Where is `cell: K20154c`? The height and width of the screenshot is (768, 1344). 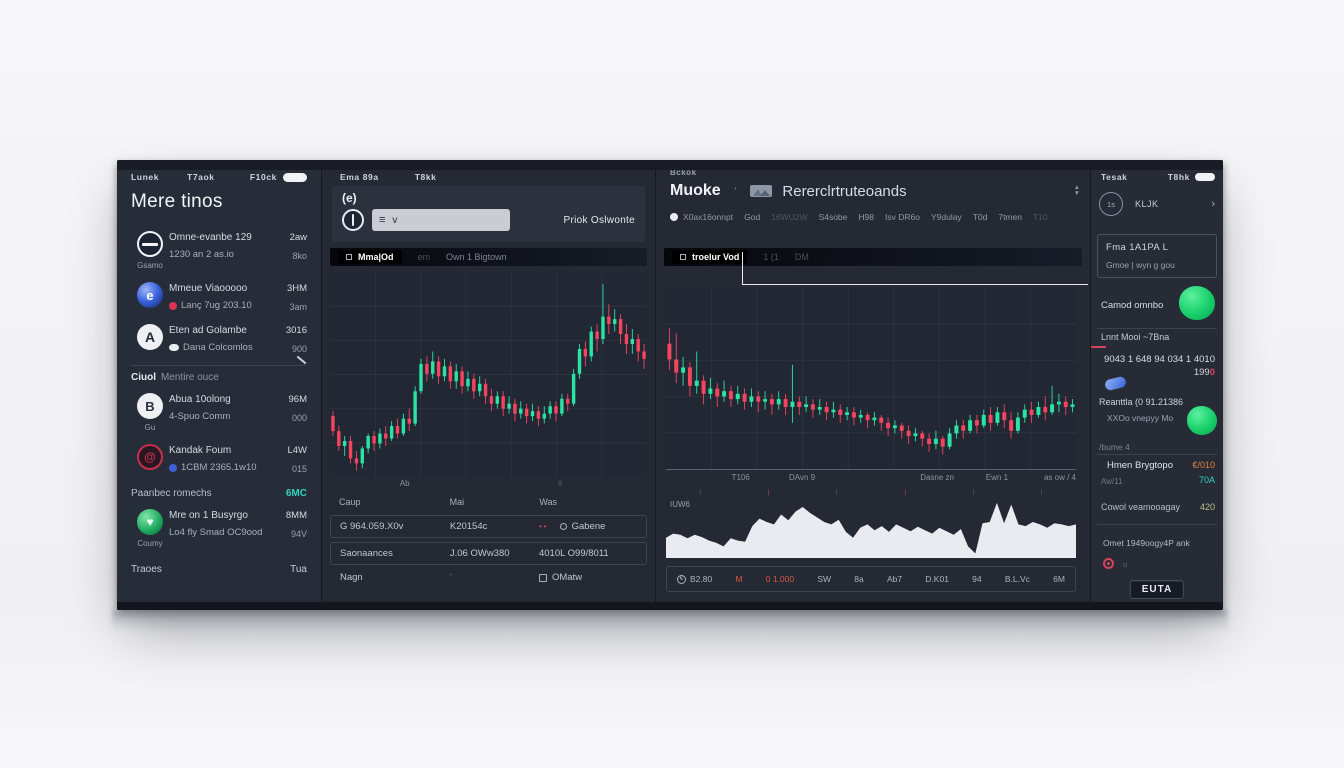
cell: K20154c is located at coordinates (468, 526).